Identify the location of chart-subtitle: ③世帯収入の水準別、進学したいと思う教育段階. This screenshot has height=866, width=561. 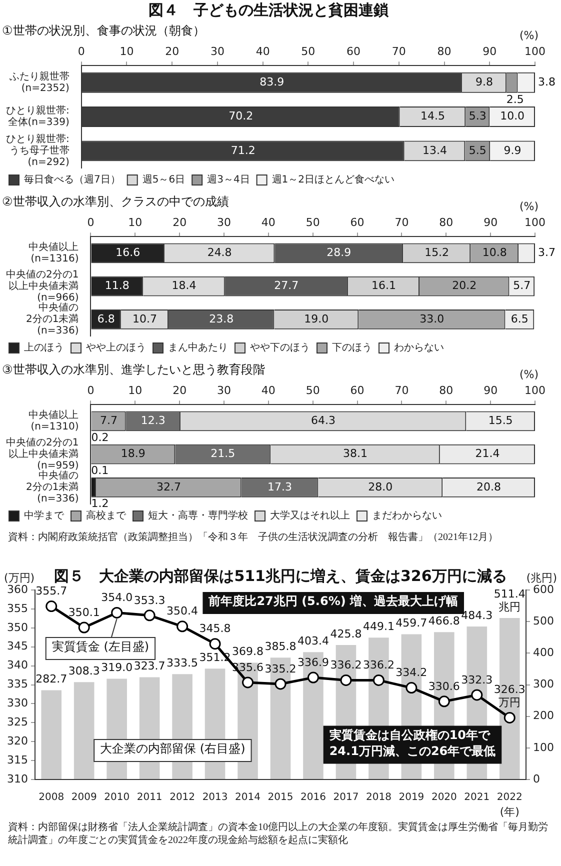
(133, 369).